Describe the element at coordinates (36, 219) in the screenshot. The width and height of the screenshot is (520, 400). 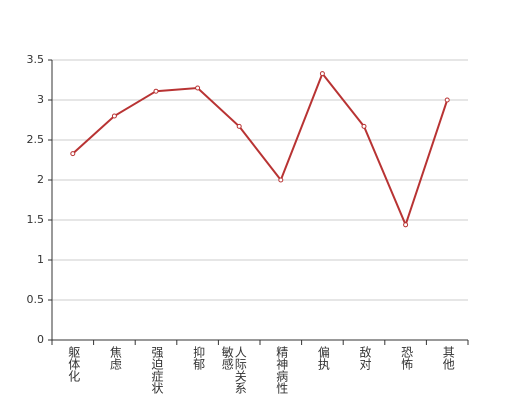
I see `y-tick-label: 1.5` at that location.